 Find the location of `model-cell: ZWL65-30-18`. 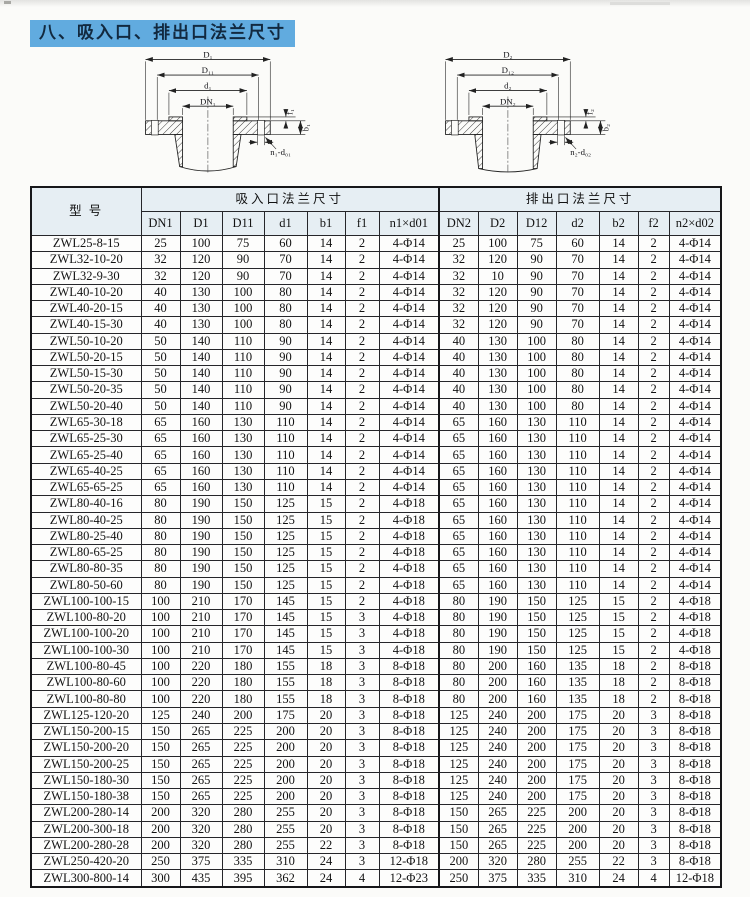

model-cell: ZWL65-30-18 is located at coordinates (86, 422).